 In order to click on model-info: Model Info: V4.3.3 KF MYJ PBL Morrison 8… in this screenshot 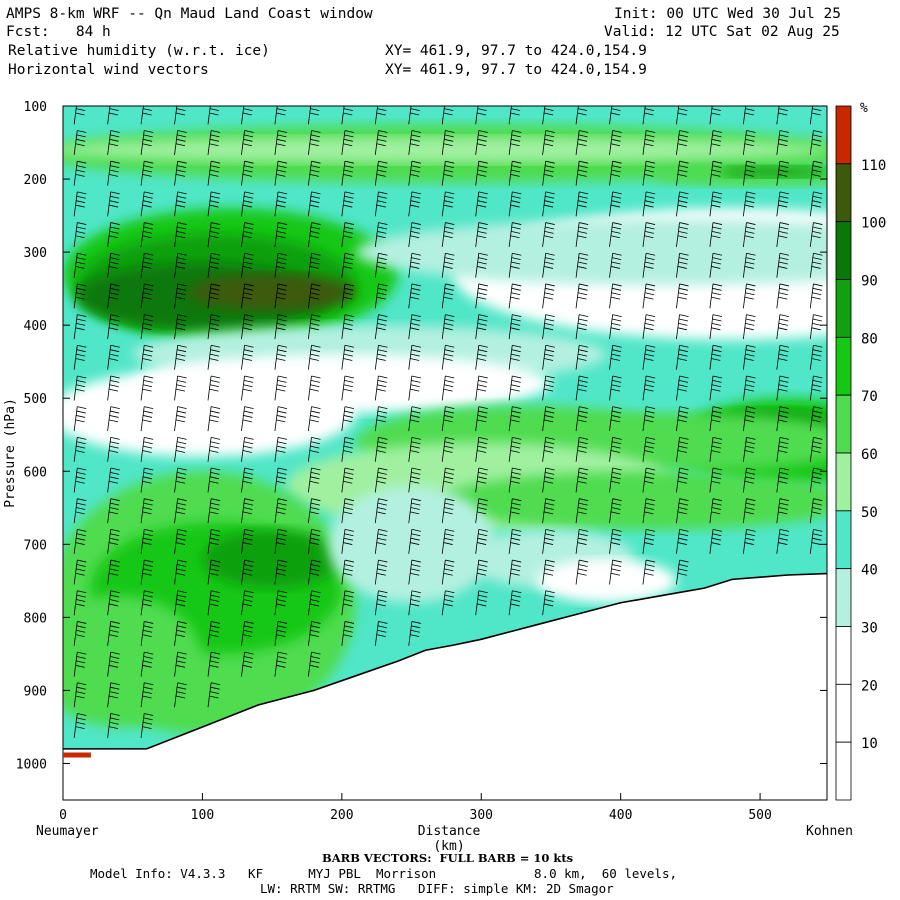, I will do `click(383, 873)`.